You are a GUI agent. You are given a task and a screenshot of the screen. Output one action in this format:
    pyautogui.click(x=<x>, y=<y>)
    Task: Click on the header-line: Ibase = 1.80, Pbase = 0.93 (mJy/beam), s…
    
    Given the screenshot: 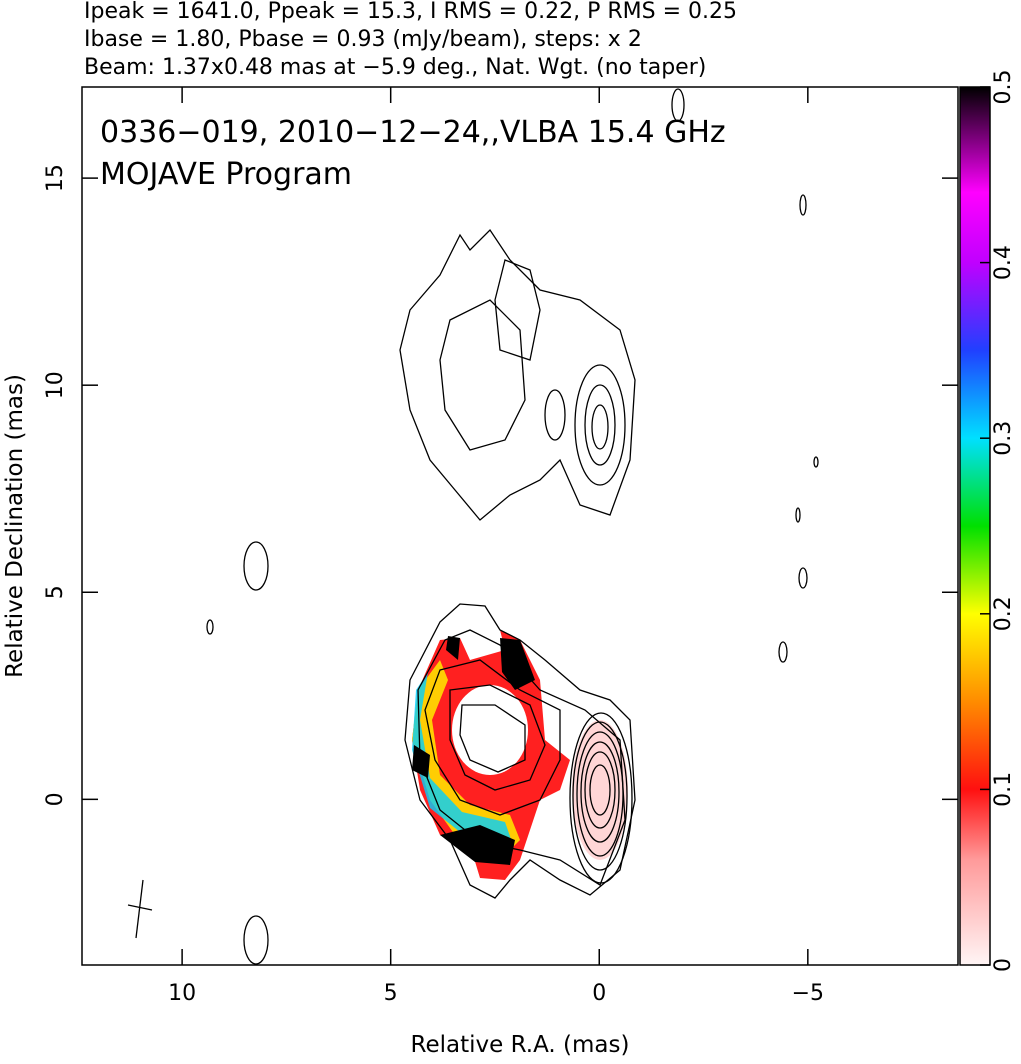 What is the action you would take?
    pyautogui.click(x=363, y=39)
    